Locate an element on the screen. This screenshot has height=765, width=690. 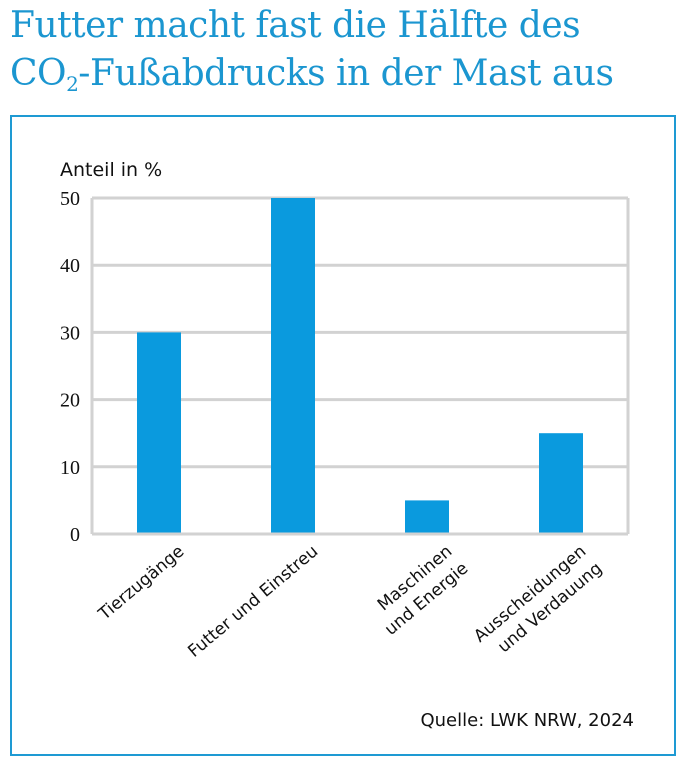
title-line-2: CO2-Fußabdrucks in der Mast aus is located at coordinates (312, 74).